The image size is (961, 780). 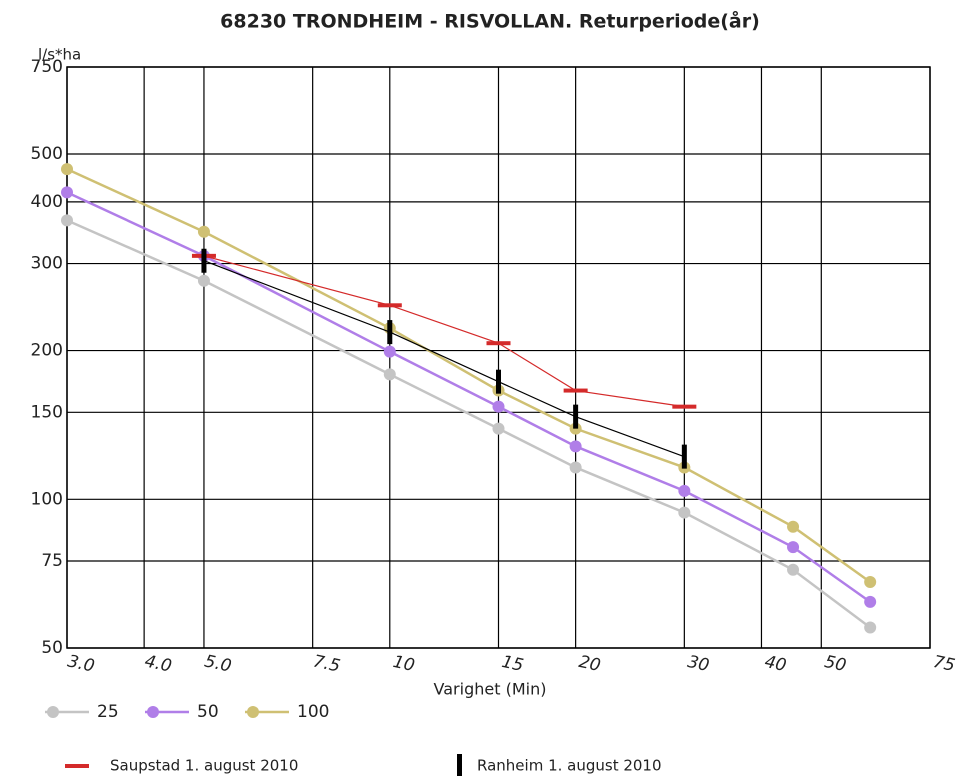 What do you see at coordinates (313, 712) in the screenshot?
I see `legend-label: 100` at bounding box center [313, 712].